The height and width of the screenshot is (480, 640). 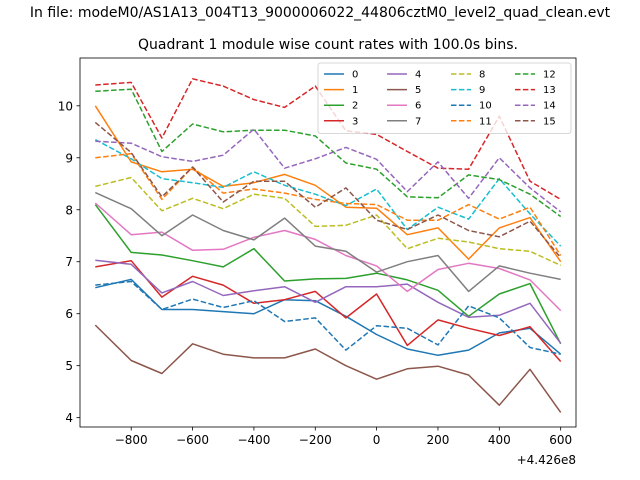 I want to click on x-tick-label: −600, so click(x=192, y=440).